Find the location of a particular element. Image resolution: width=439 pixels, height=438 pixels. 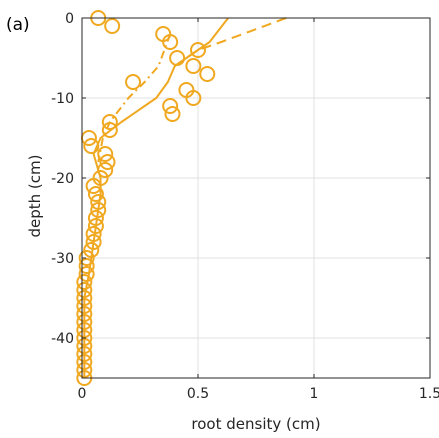

y-axis-label: depth (cm) is located at coordinates (35, 196).